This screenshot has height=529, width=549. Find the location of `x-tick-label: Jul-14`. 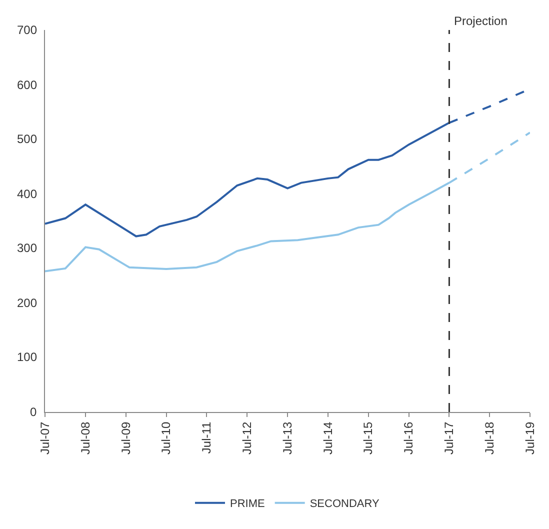

x-tick-label: Jul-14 is located at coordinates (327, 437).